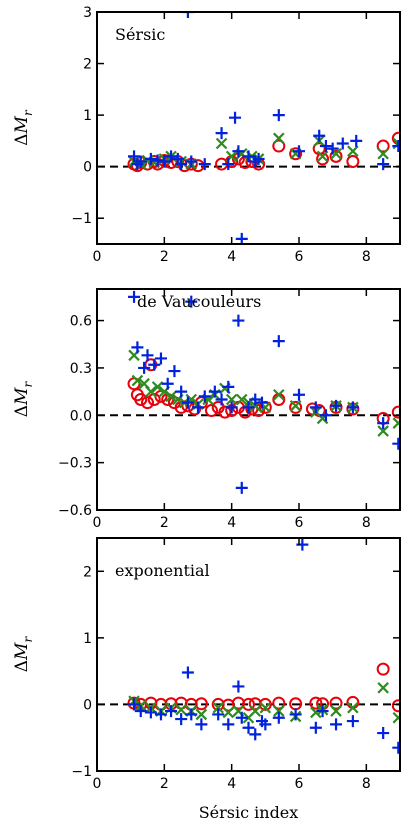 This screenshot has height=830, width=415. What do you see at coordinates (87, 705) in the screenshot?
I see `y-tick-label: 0` at bounding box center [87, 705].